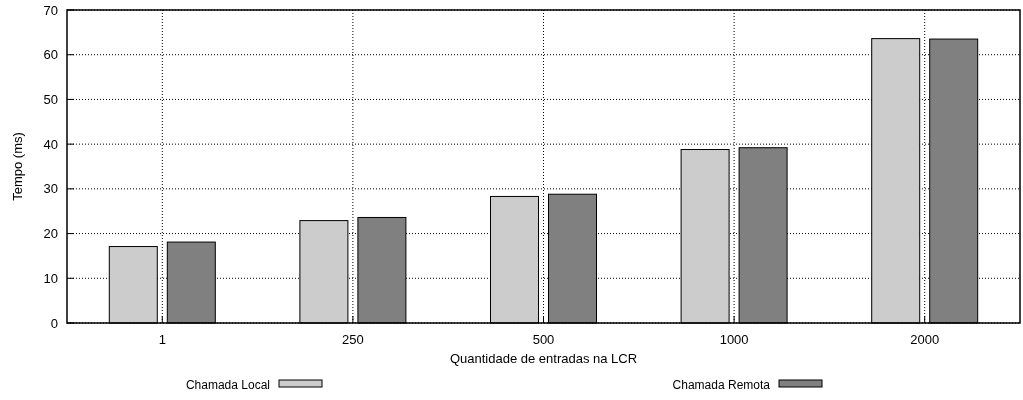  I want to click on y-axis-title: Tempo (ms), so click(17, 166).